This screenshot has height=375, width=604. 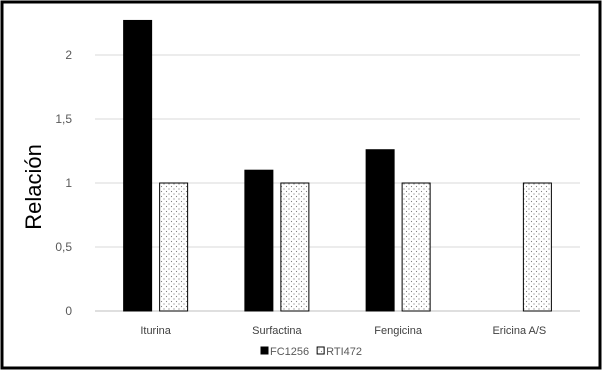 What do you see at coordinates (68, 55) in the screenshot?
I see `y-tick-label: 2` at bounding box center [68, 55].